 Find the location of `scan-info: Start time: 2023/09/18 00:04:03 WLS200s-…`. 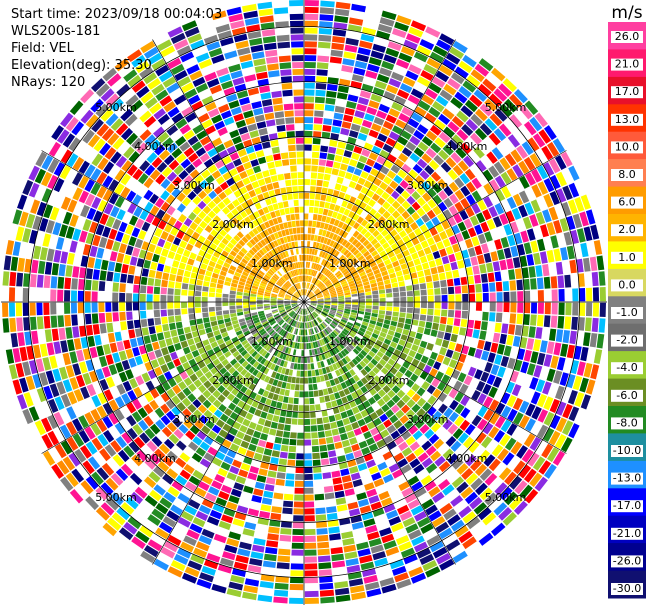

scan-info: Start time: 2023/09/18 00:04:03 WLS200s-… is located at coordinates (116, 48).